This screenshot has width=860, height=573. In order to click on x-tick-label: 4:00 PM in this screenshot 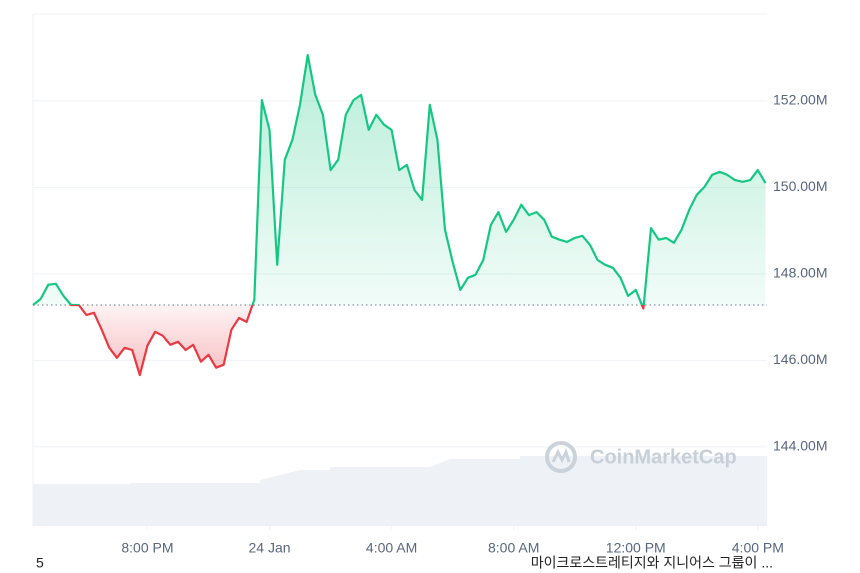, I will do `click(758, 548)`.